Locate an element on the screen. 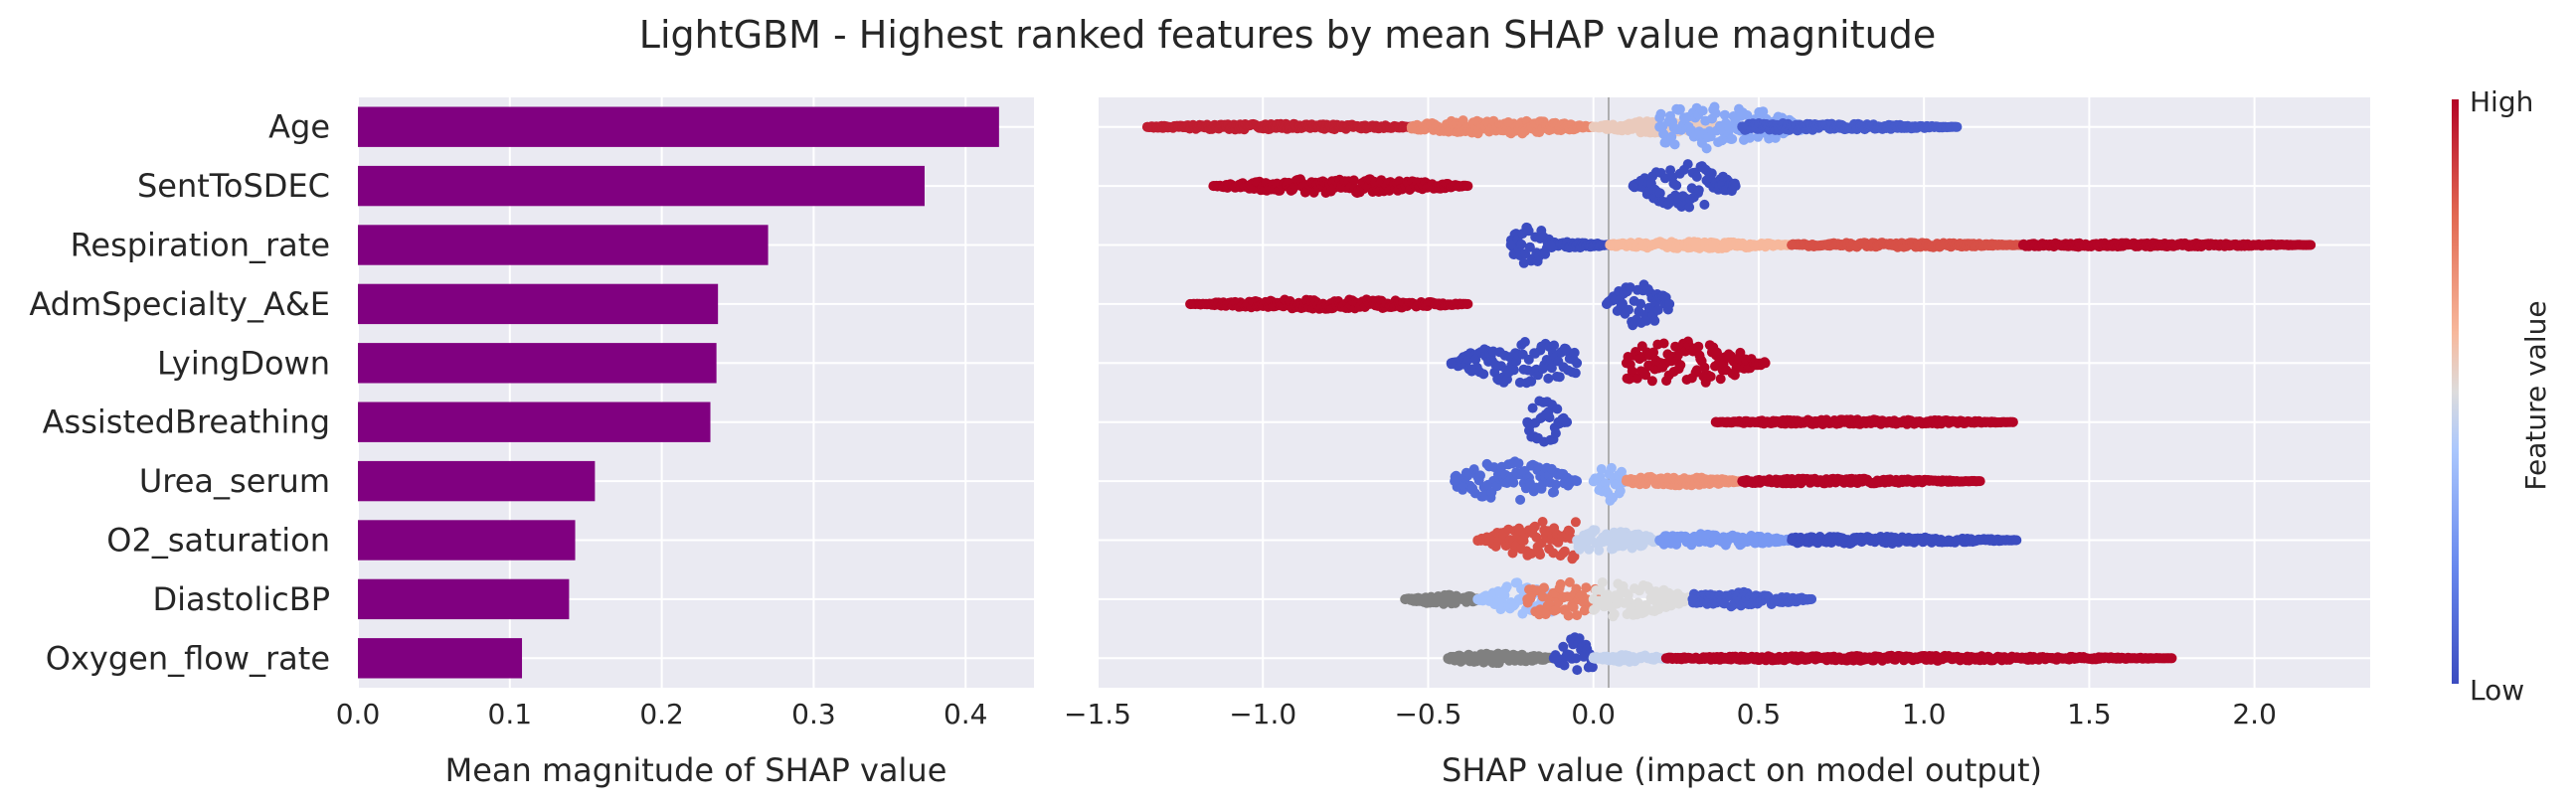 The image size is (2576, 807). colorbar-gradient is located at coordinates (2455, 391).